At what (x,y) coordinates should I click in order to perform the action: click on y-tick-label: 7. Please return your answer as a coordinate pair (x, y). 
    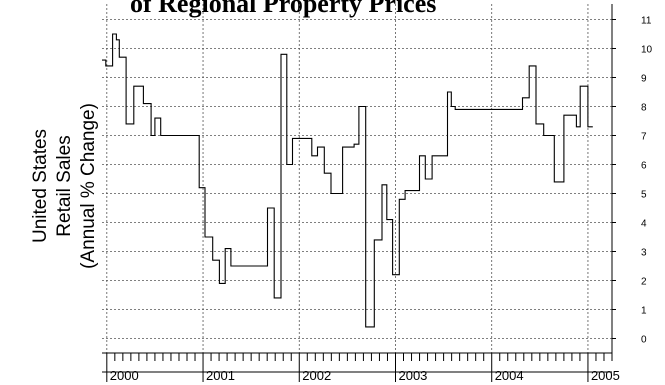
    Looking at the image, I should click on (644, 137).